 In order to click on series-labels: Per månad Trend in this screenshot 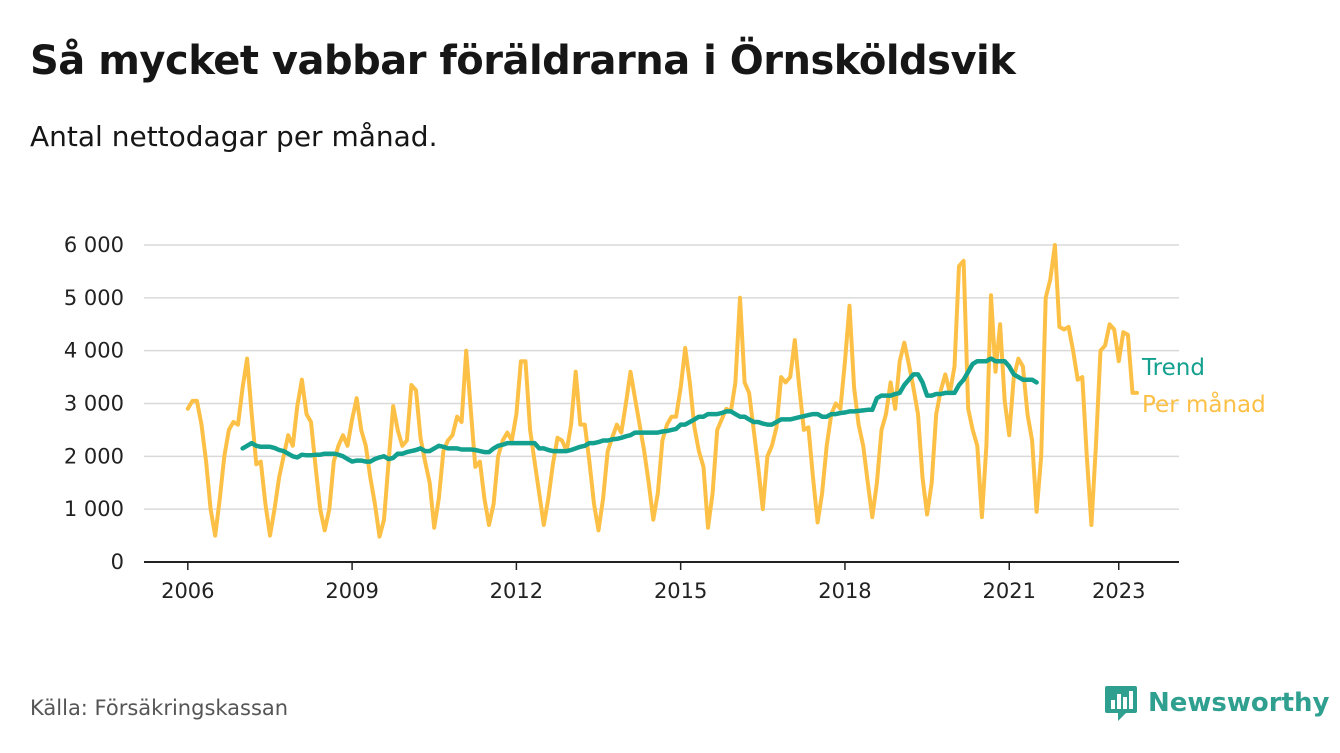, I will do `click(1203, 386)`.